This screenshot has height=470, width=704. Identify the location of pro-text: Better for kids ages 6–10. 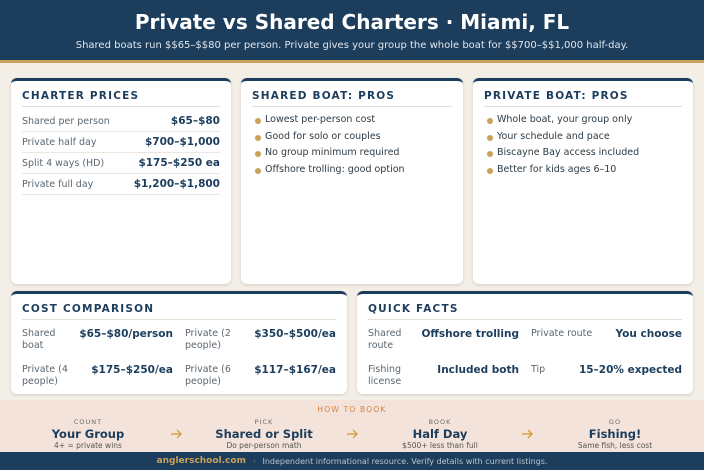
(557, 170).